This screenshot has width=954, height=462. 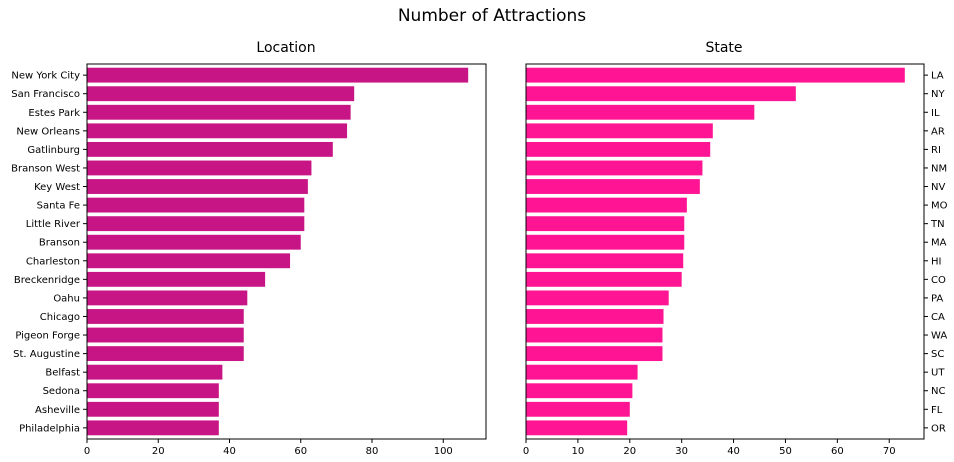 I want to click on y-tick-label: HI, so click(x=936, y=261).